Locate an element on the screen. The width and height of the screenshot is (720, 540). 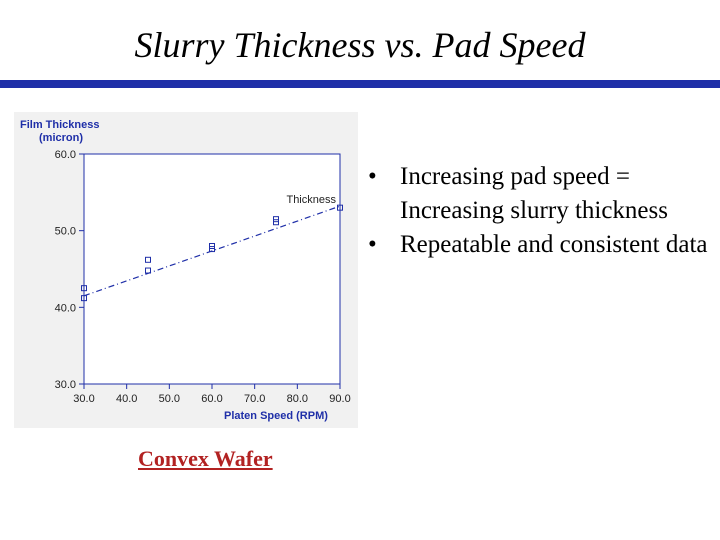
series-label: Thickness is located at coordinates (311, 200).